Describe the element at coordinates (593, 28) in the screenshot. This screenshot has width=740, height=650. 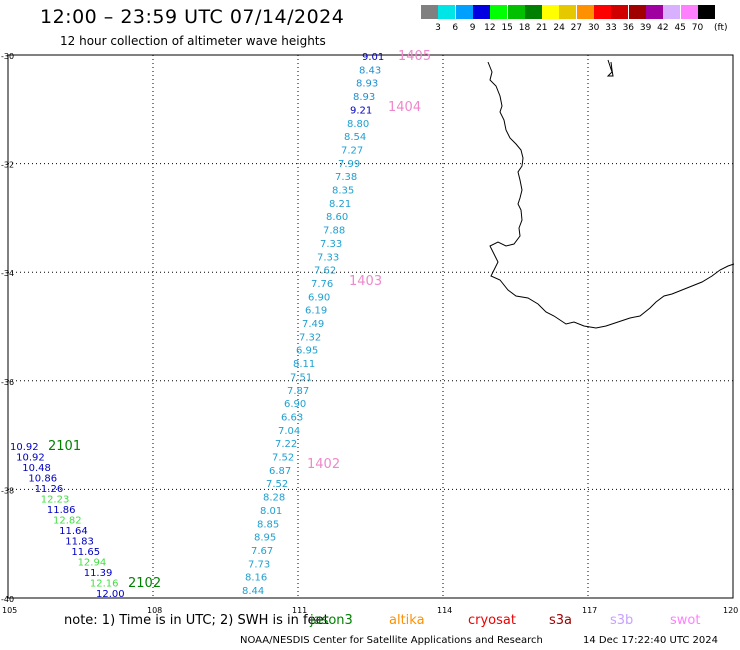
I see `scale-label: 30` at that location.